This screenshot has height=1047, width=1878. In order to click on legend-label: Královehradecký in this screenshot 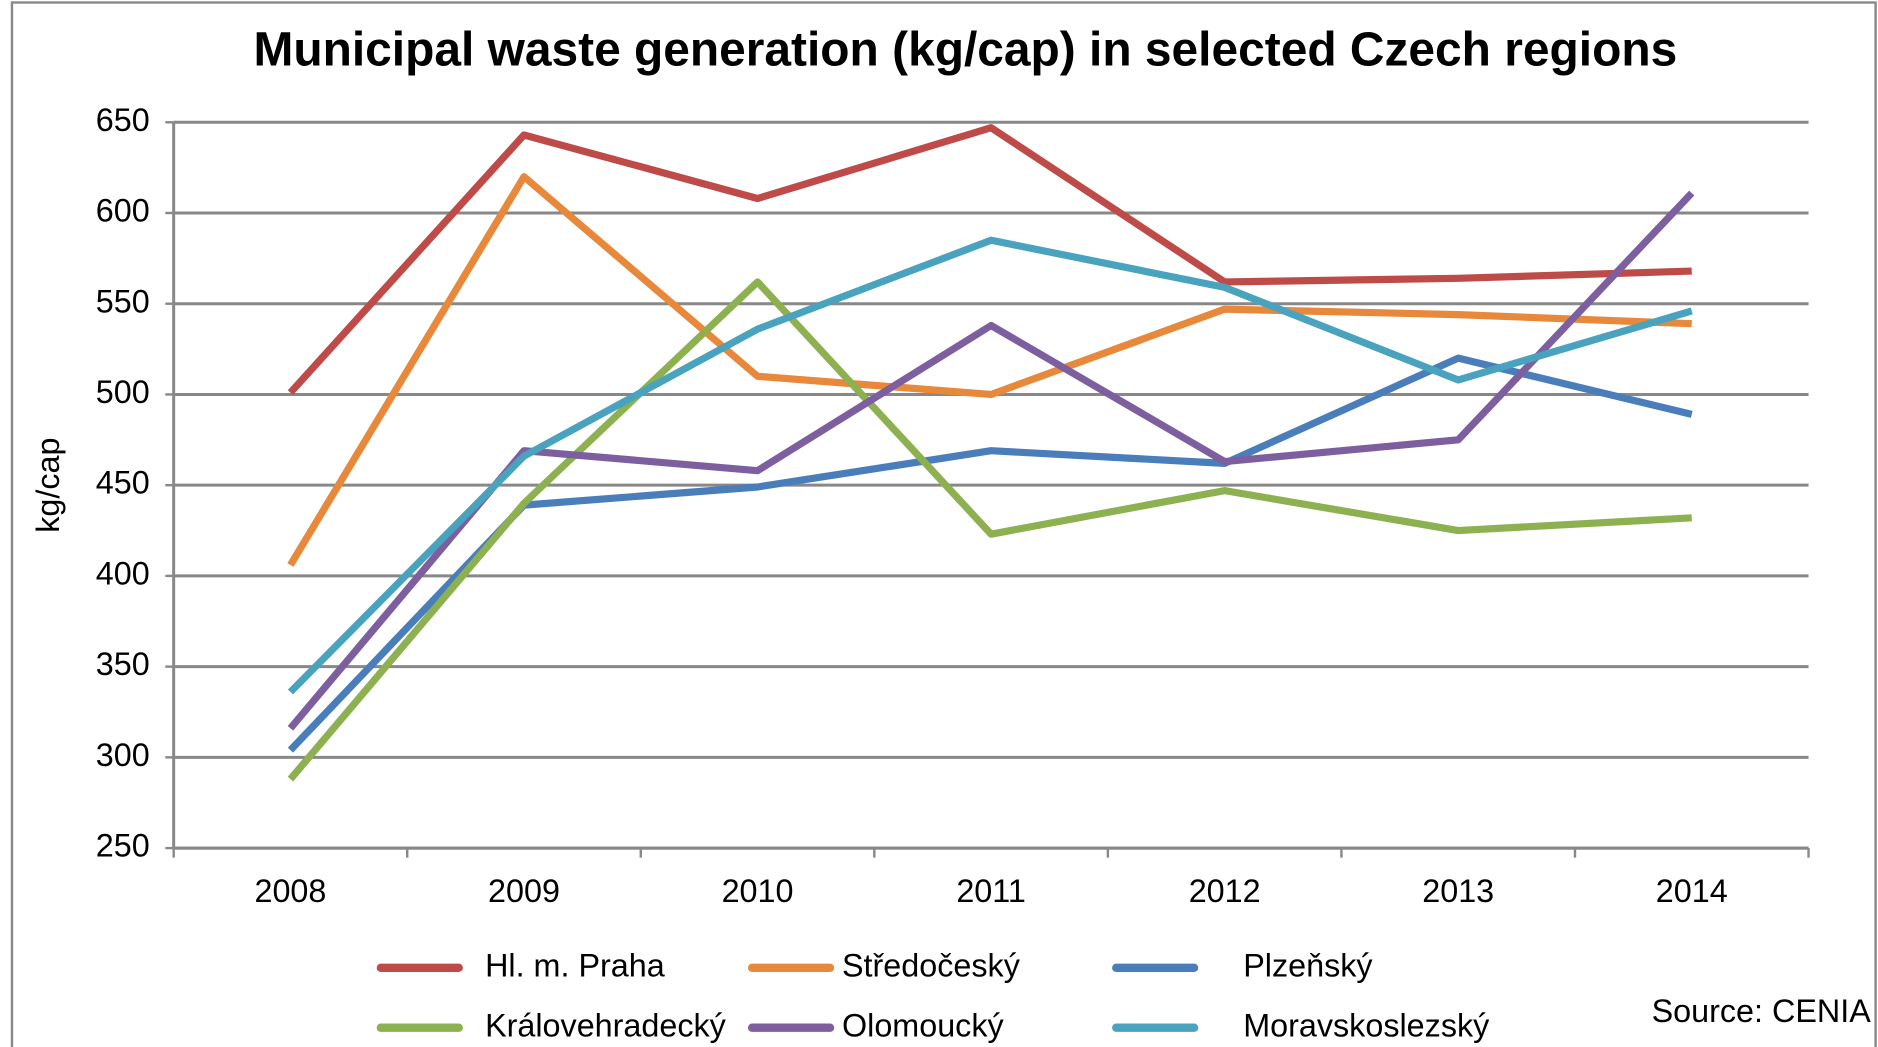, I will do `click(606, 1025)`.